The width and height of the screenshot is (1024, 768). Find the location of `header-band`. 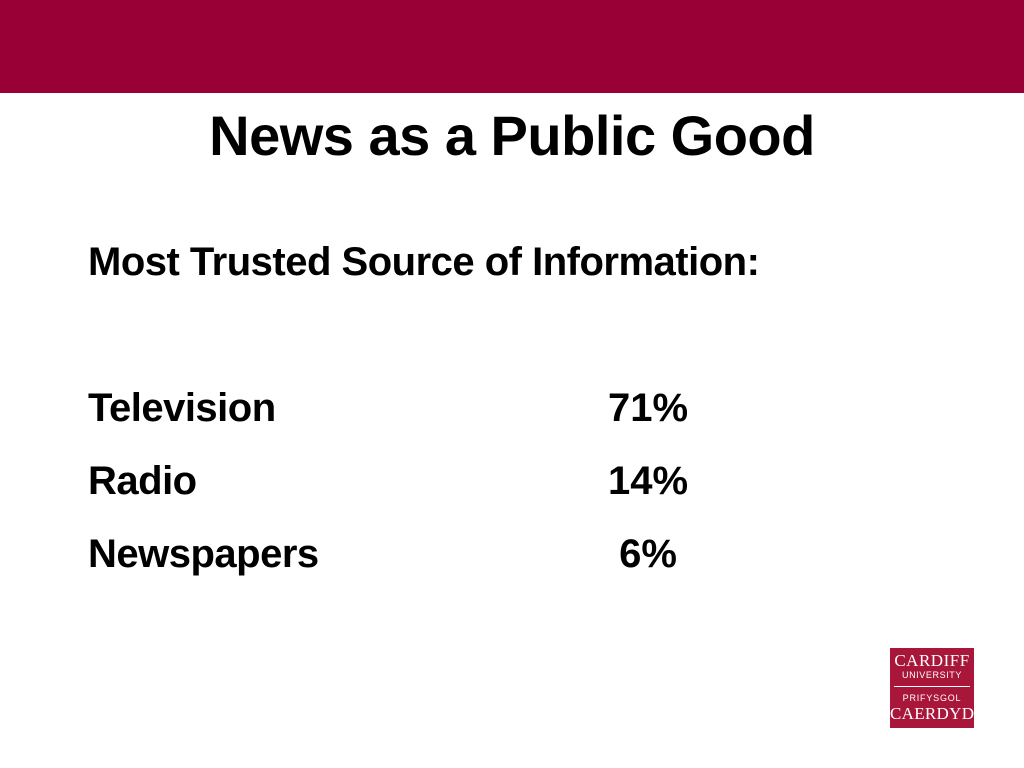

header-band is located at coordinates (512, 46).